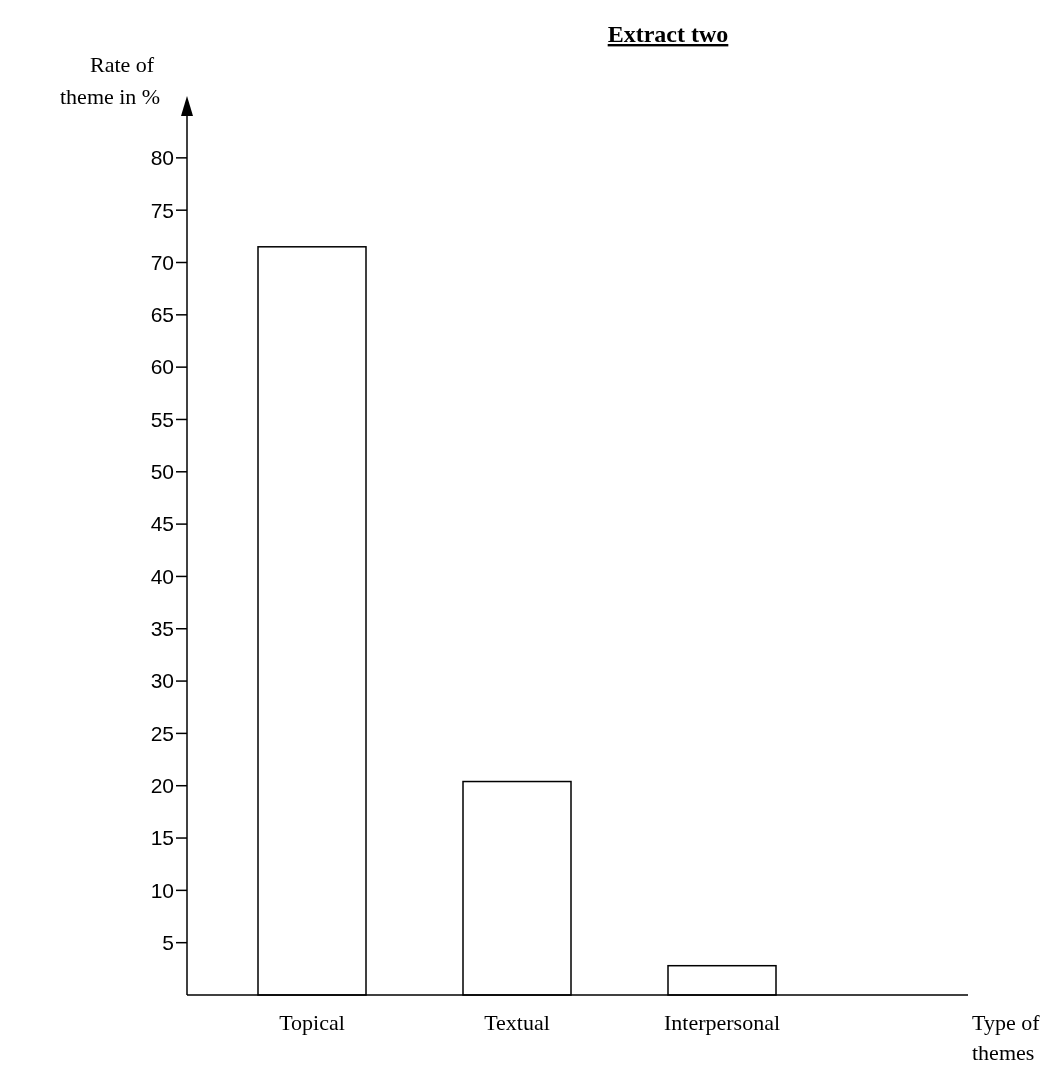 The image size is (1052, 1077). Describe the element at coordinates (162, 367) in the screenshot. I see `y-tick-label: 60` at that location.